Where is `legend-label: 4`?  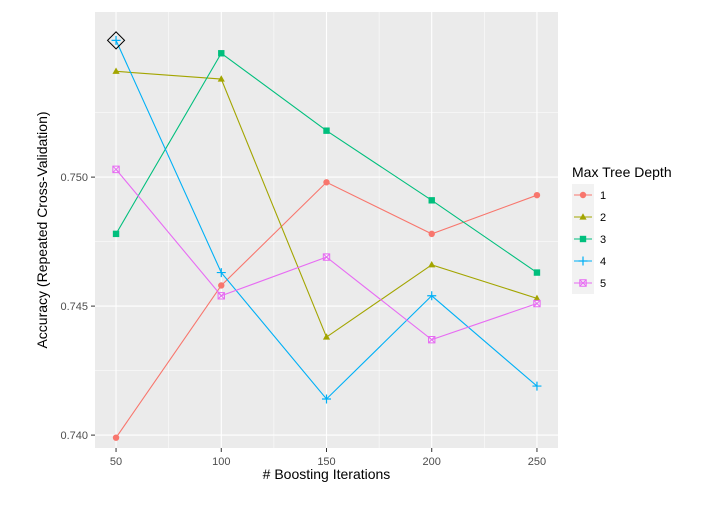 legend-label: 4 is located at coordinates (603, 262).